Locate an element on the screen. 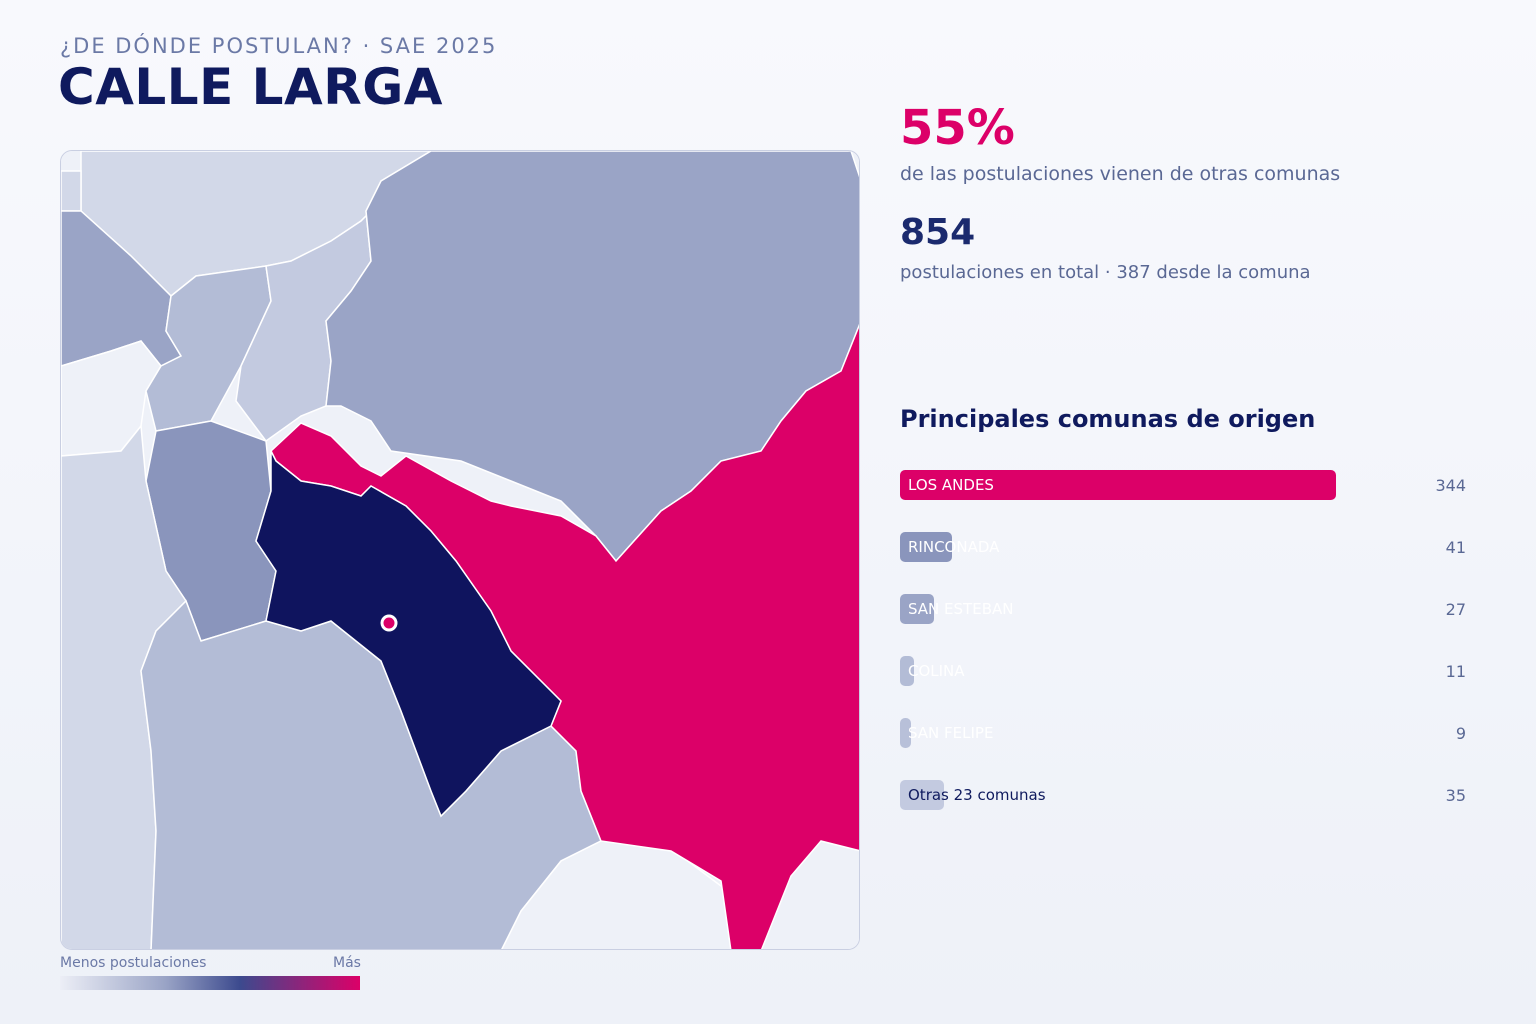 Image resolution: width=1536 pixels, height=1024 pixels. ranking-row: Otras 23 comunas 35 is located at coordinates (1185, 795).